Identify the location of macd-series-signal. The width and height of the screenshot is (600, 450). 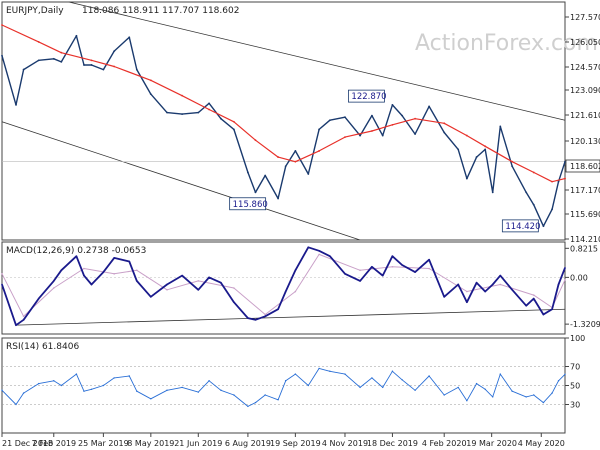
(283, 285).